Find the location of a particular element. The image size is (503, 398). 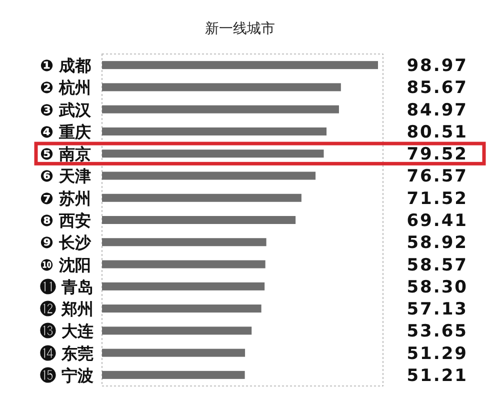

title: 新一线城市 is located at coordinates (240, 29).